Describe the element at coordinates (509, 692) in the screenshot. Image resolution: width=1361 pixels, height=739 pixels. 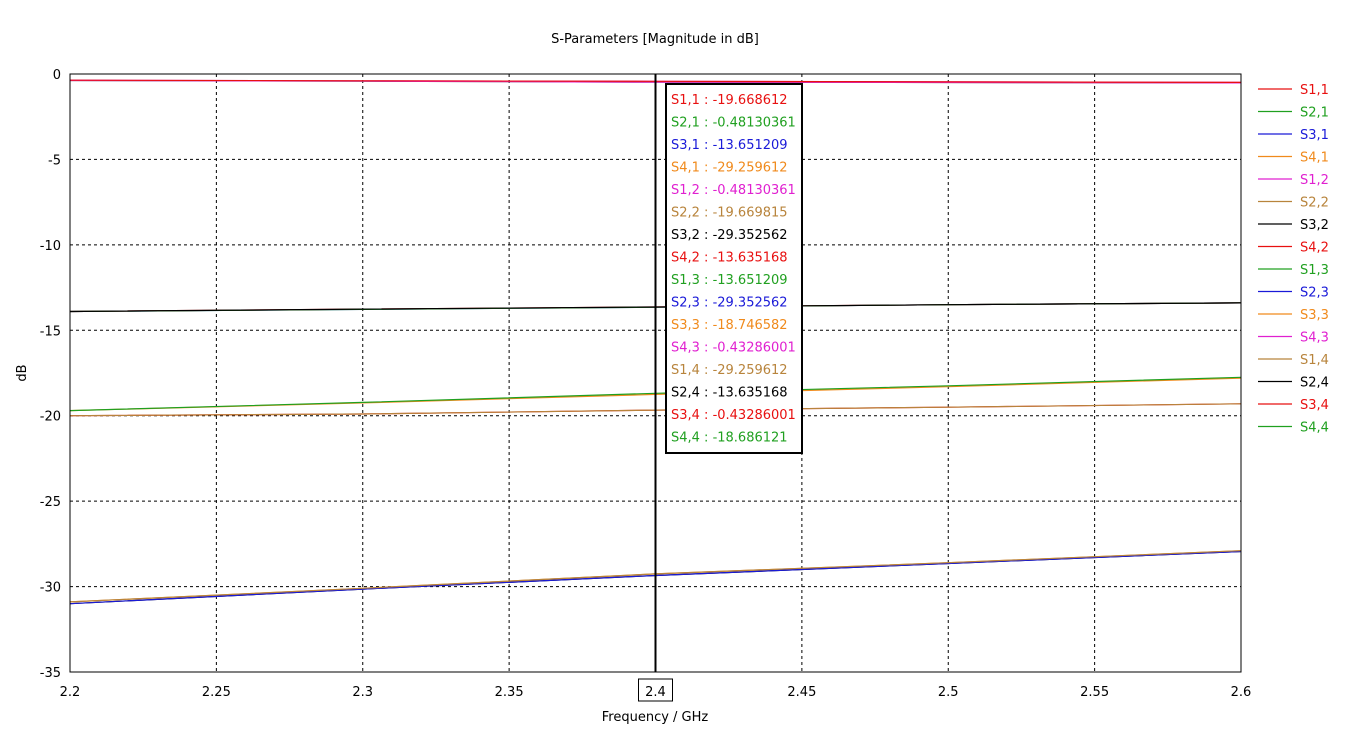
I see `x-tick-label: 2.35` at that location.